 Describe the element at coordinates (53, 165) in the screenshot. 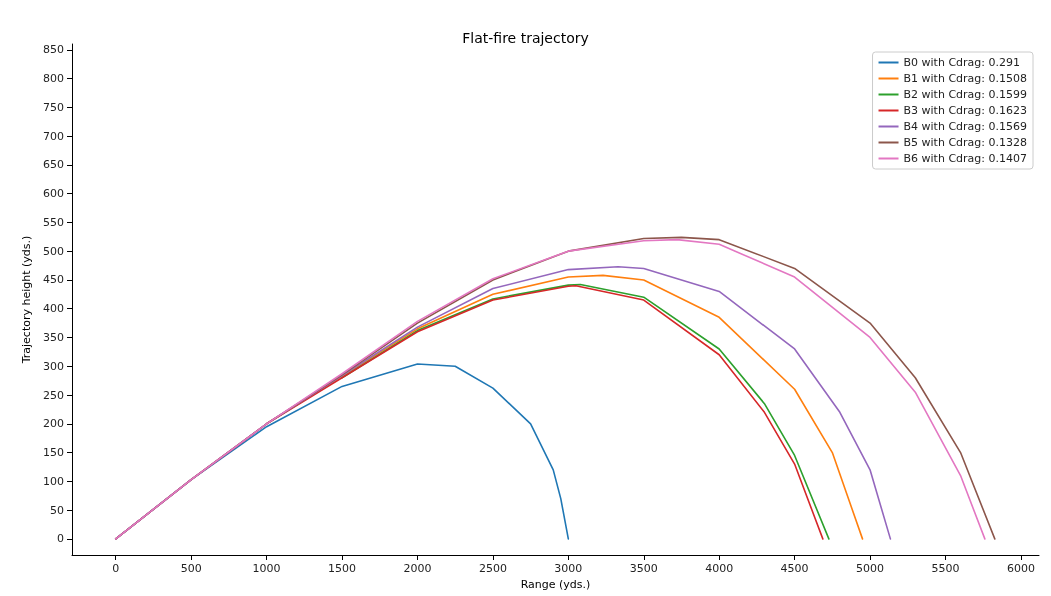

I see `y-tick-label: 650` at that location.